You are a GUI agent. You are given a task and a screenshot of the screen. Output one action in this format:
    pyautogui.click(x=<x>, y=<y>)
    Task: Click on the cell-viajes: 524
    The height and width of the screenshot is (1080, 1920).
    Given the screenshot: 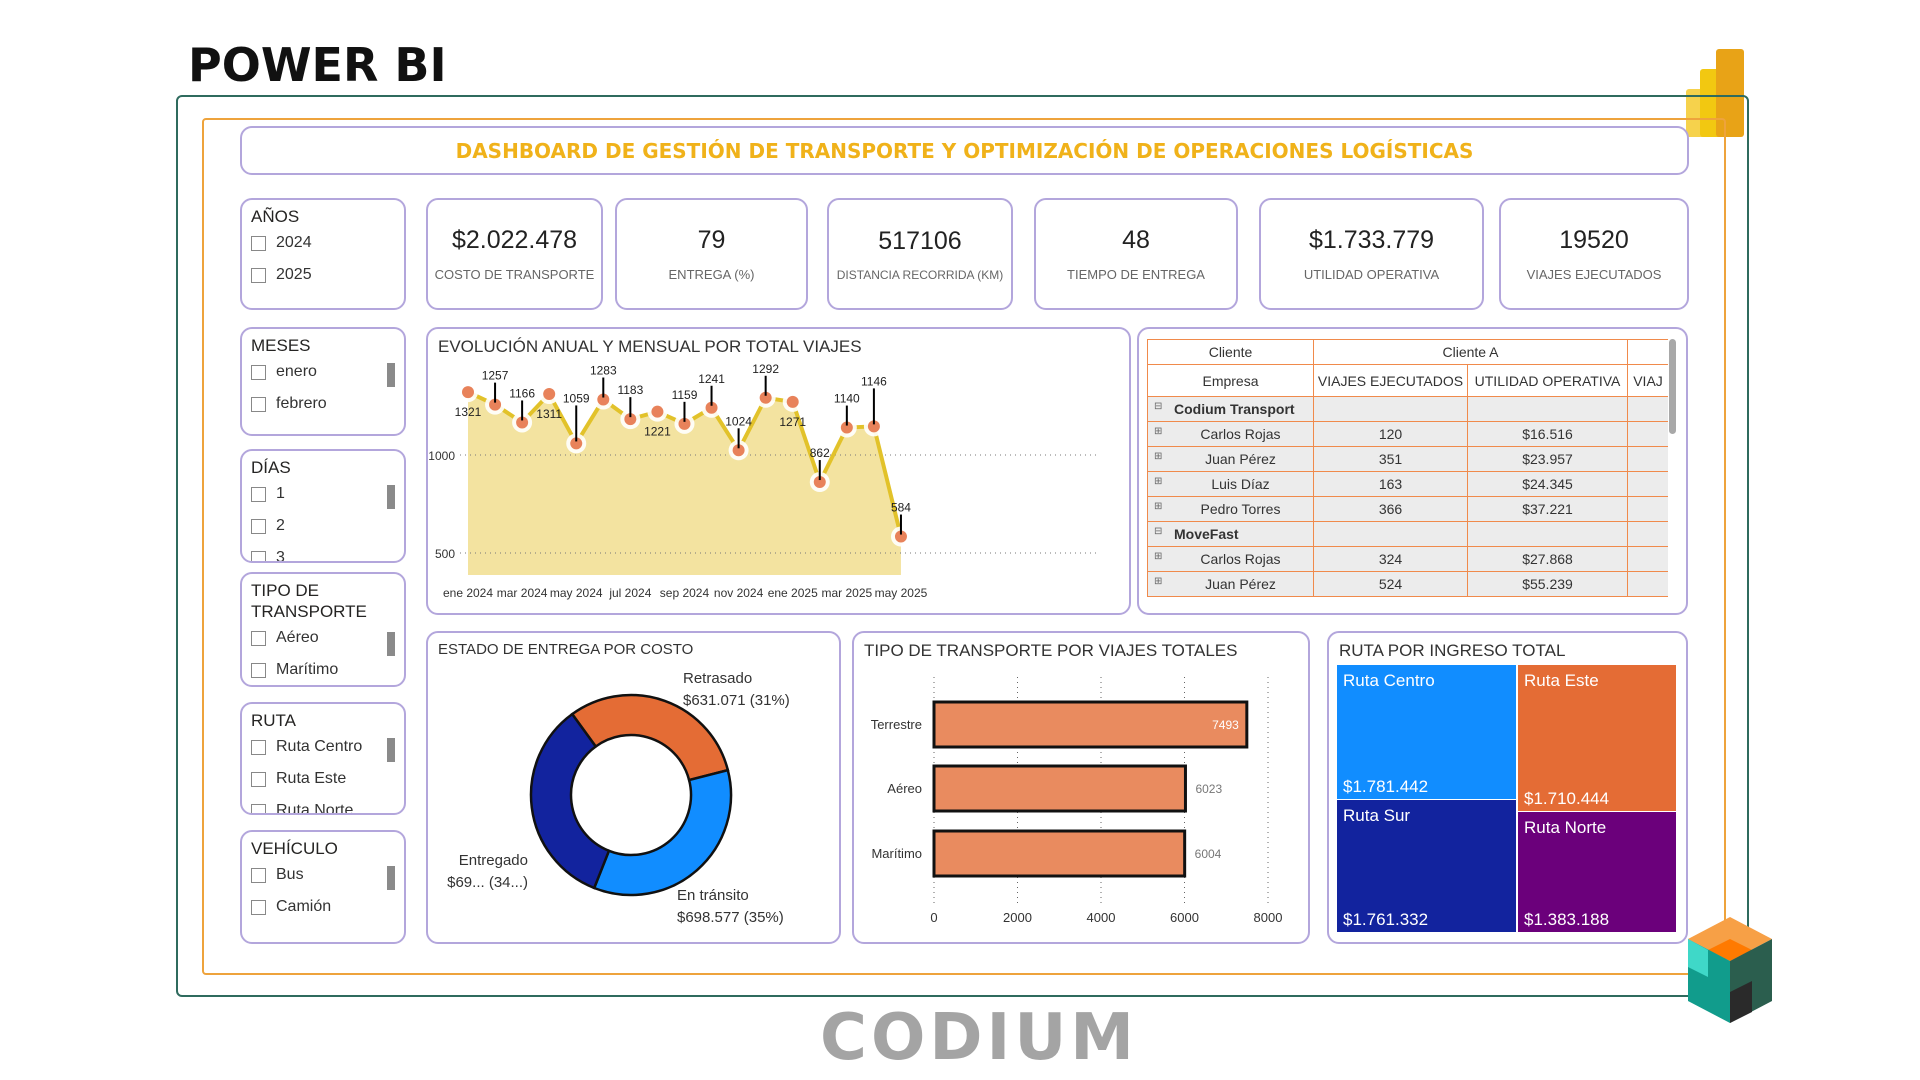 What is the action you would take?
    pyautogui.click(x=1390, y=584)
    